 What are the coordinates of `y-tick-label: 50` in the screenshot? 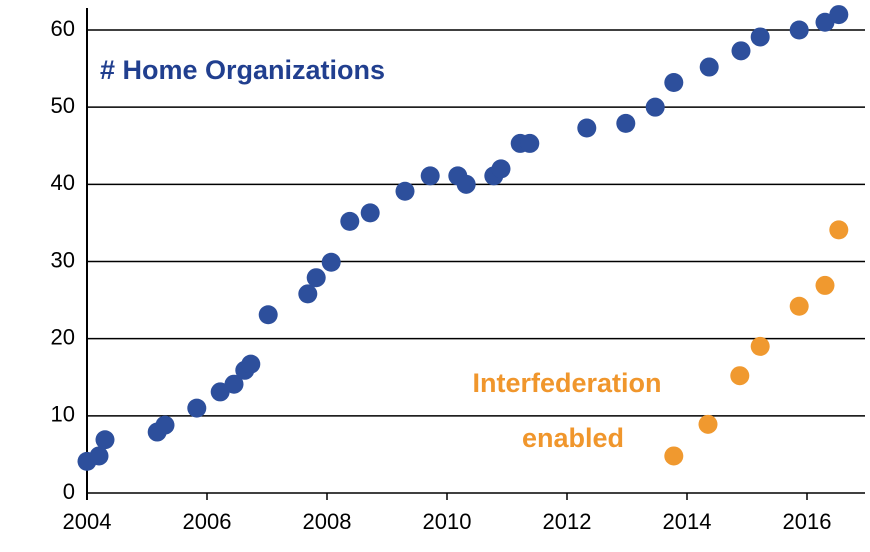 It's located at (63, 105).